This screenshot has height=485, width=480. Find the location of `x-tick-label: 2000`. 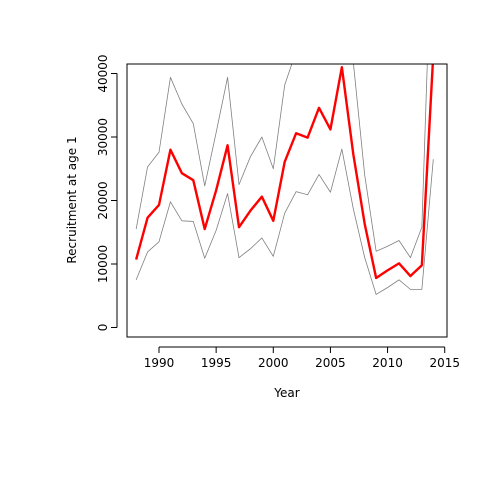

x-tick-label: 2000 is located at coordinates (273, 363).